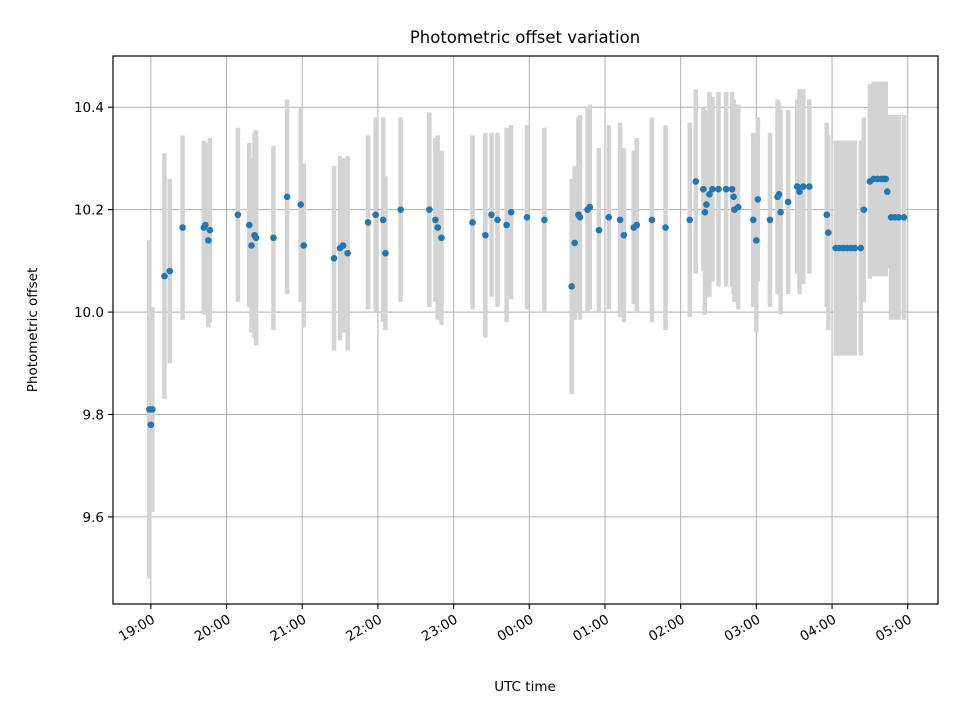  Describe the element at coordinates (667, 628) in the screenshot. I see `x-tick-label: 02:00` at that location.